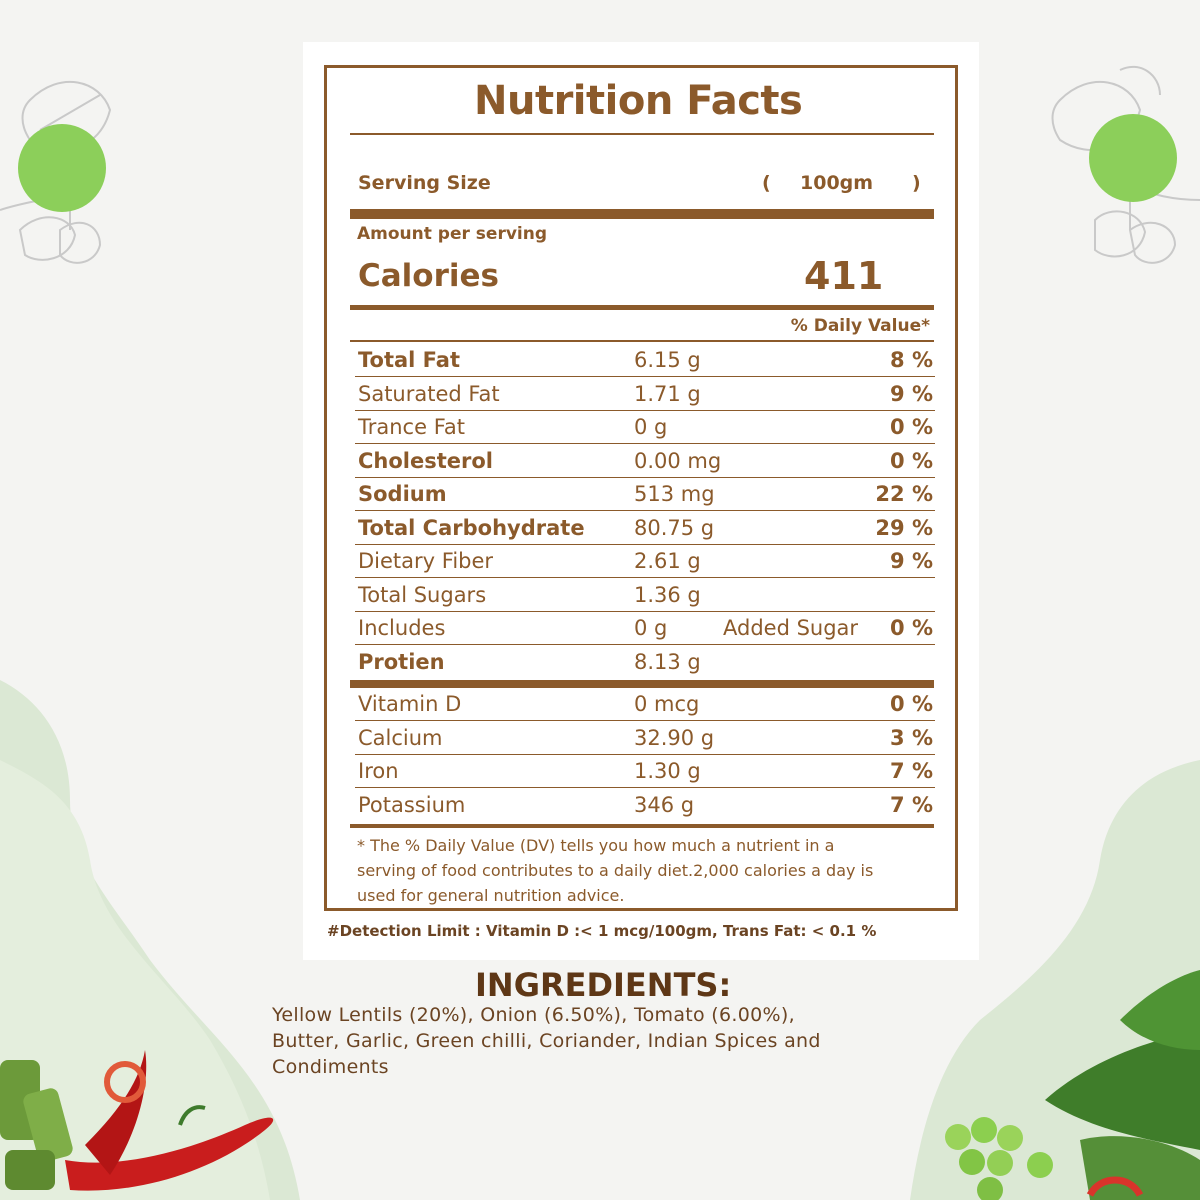 Image resolution: width=1200 pixels, height=1200 pixels. I want to click on left-vegetables-image, so click(137, 1120).